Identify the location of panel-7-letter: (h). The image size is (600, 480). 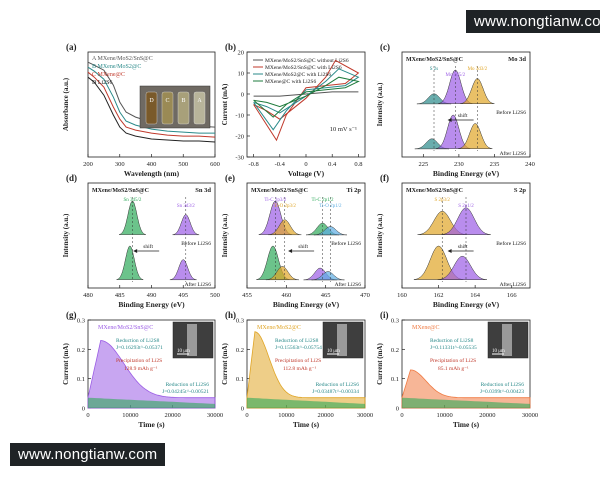
(230, 315).